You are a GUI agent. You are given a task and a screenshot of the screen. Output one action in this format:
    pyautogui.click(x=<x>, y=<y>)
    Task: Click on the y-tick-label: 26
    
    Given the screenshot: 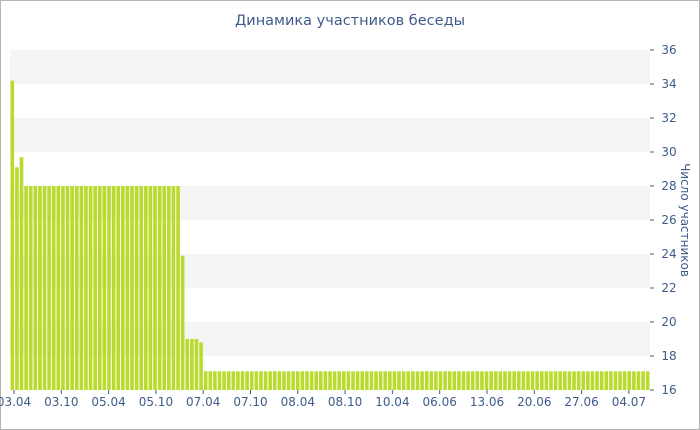 What is the action you would take?
    pyautogui.click(x=668, y=220)
    